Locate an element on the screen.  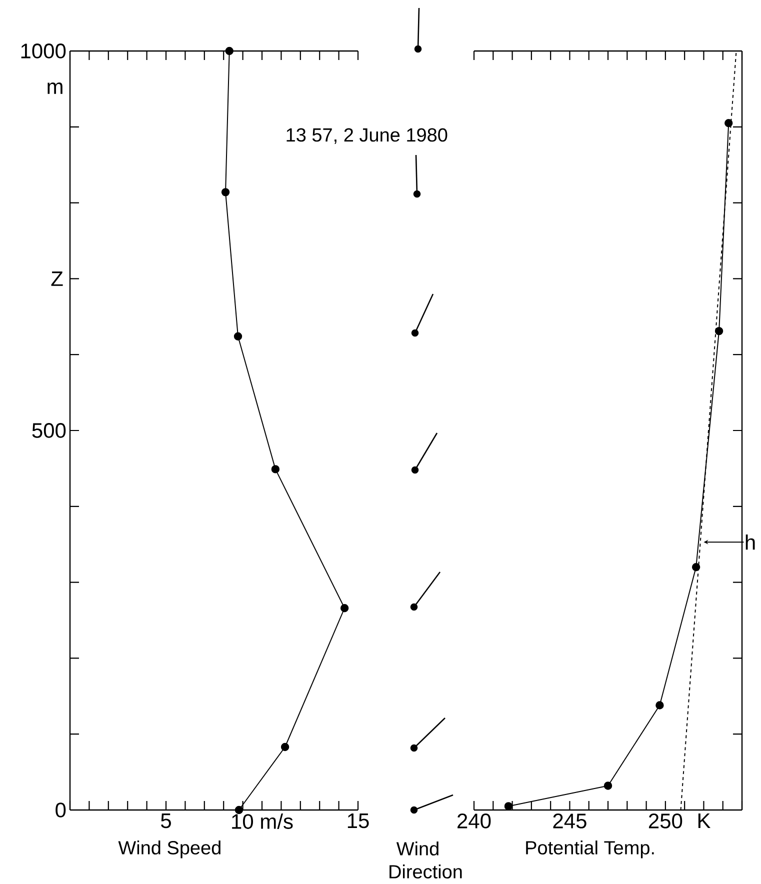
x-axis-title: Potential Temp. is located at coordinates (590, 849).